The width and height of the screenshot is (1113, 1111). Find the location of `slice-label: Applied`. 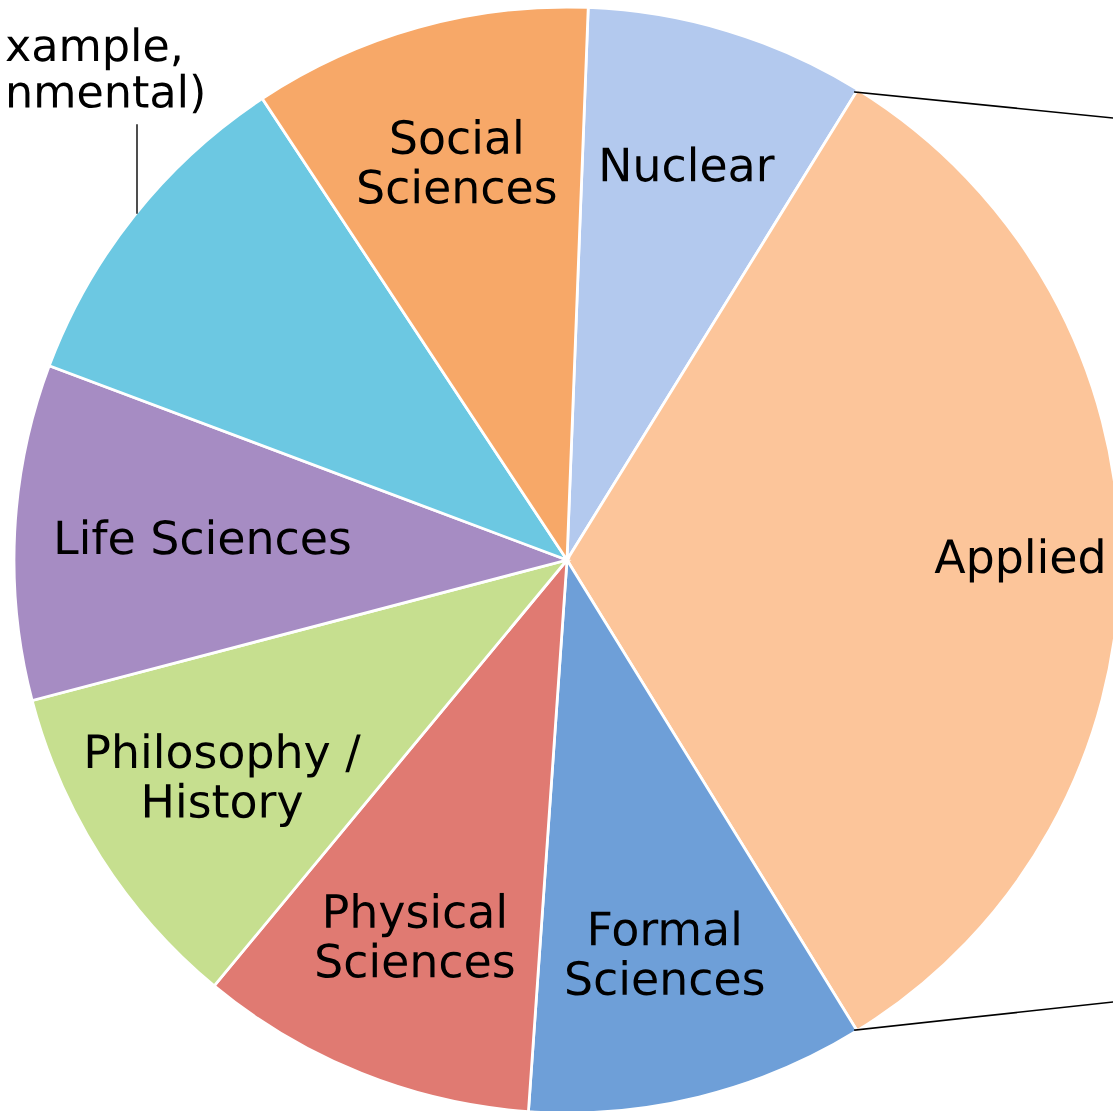

slice-label: Applied is located at coordinates (1018, 560).